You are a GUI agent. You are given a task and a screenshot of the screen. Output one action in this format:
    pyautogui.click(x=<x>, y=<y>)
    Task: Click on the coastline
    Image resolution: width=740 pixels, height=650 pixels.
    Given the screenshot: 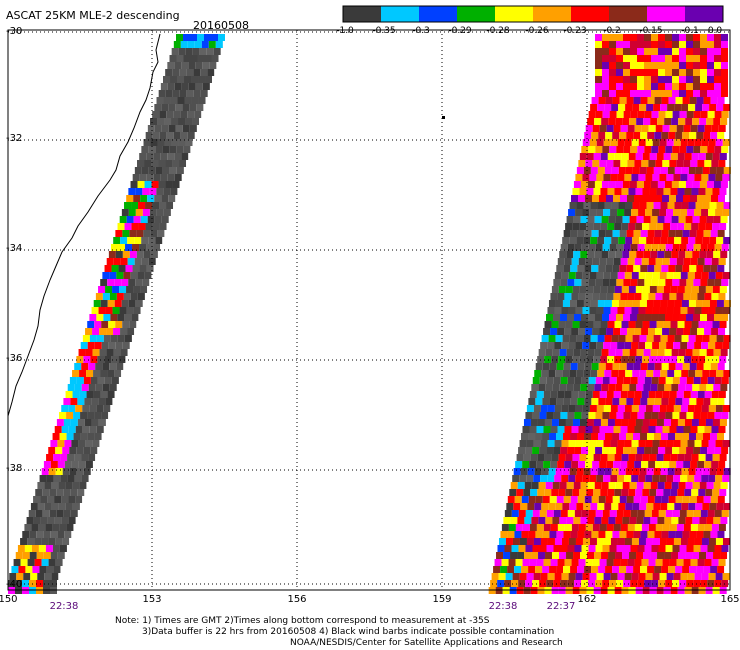 What is the action you would take?
    pyautogui.click(x=84, y=225)
    